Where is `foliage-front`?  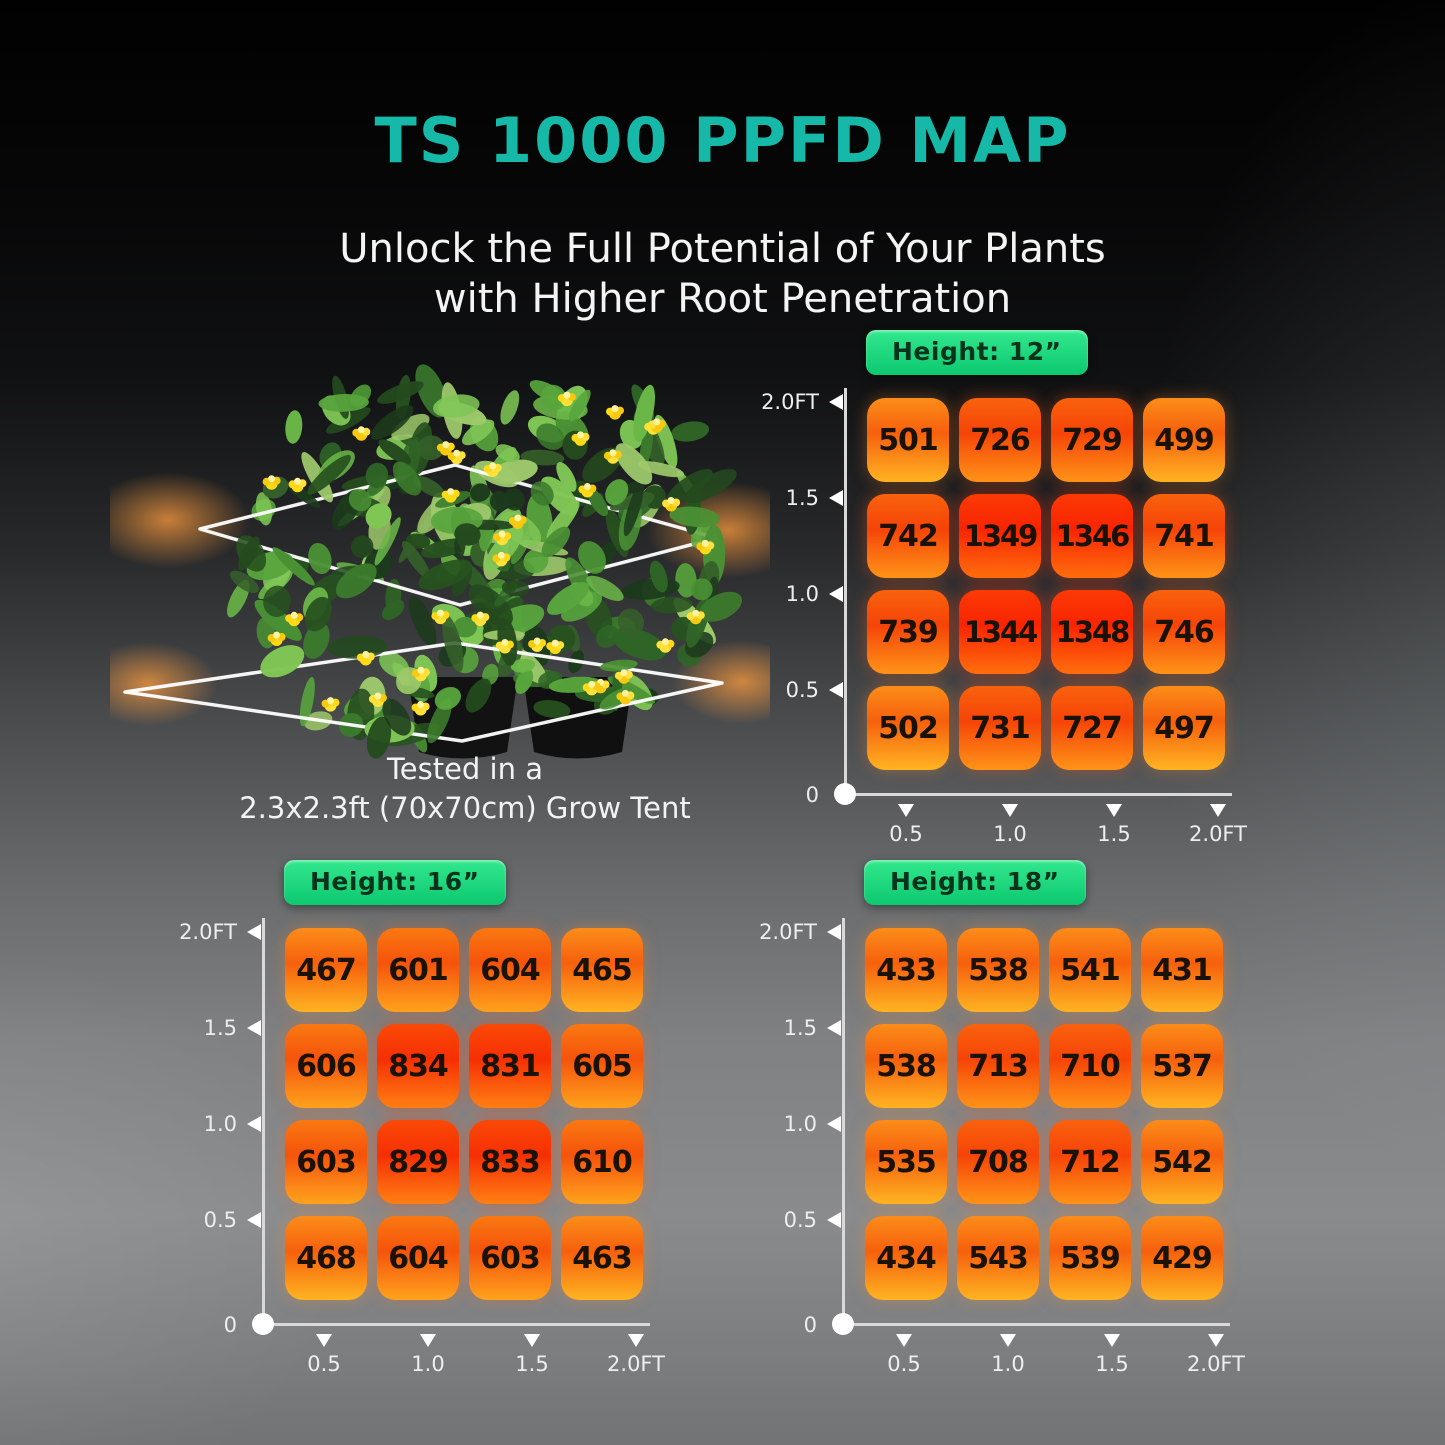
foliage-front is located at coordinates (490, 570).